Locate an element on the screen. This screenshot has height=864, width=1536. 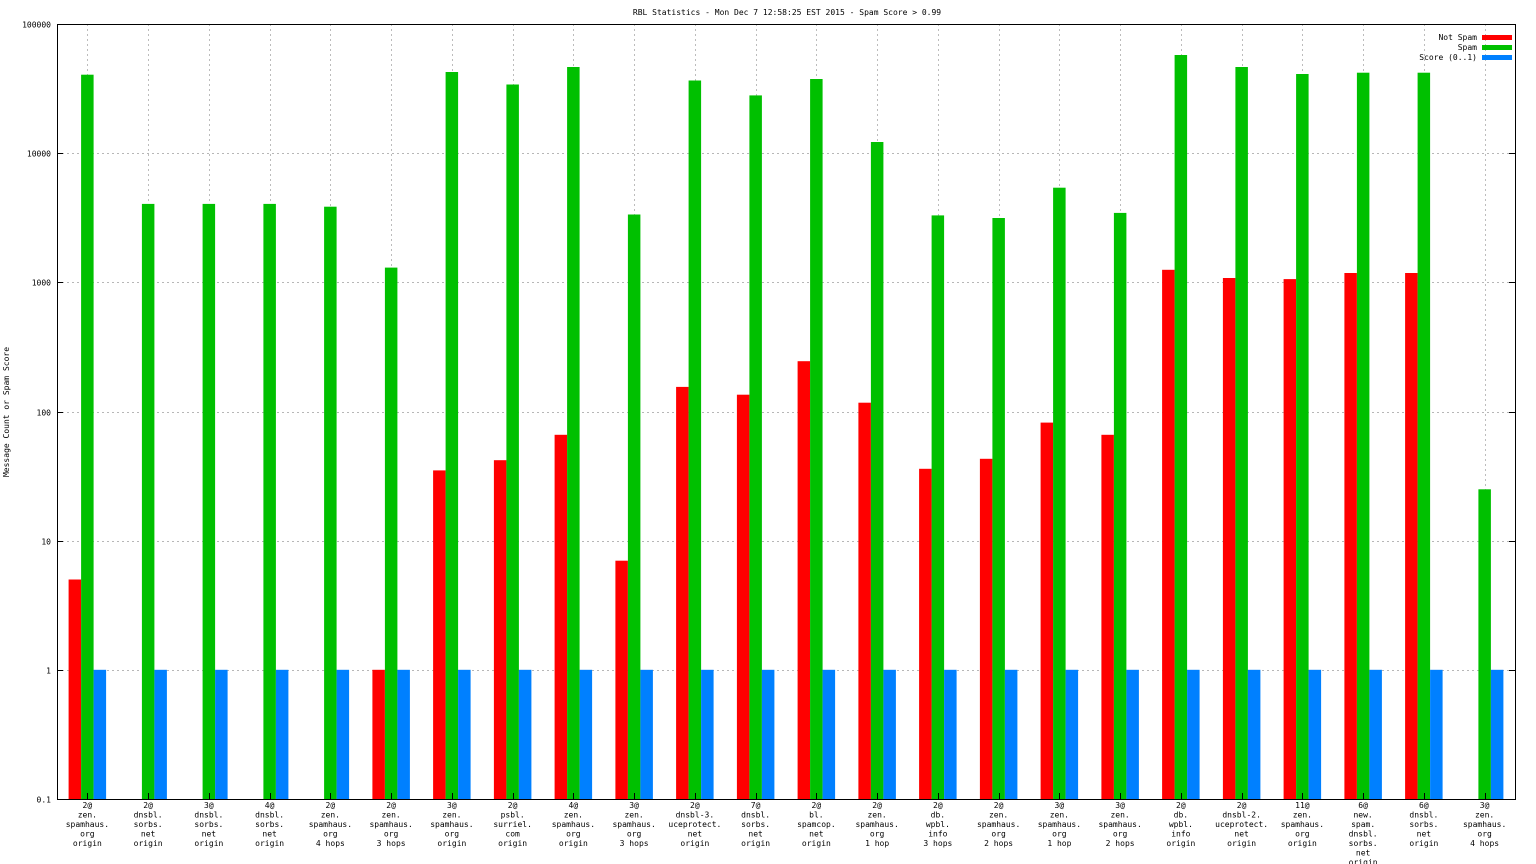
x-tick-label-line: spamcop. is located at coordinates (816, 824).